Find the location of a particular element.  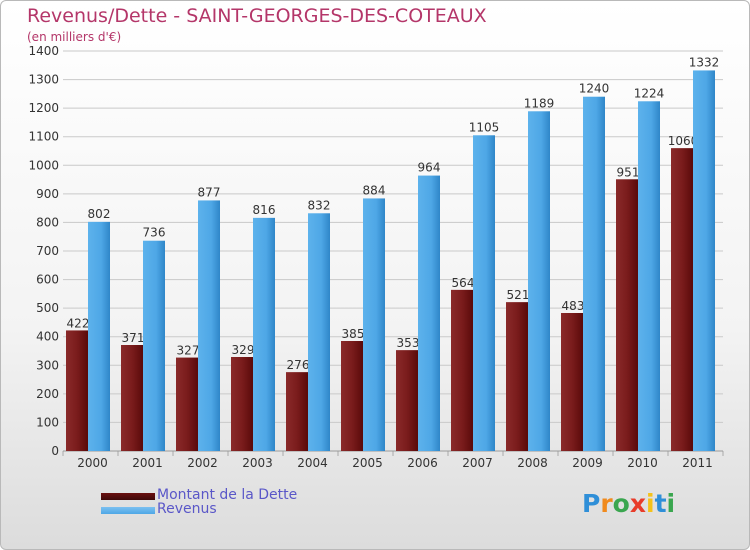

y-tick-label: 300 is located at coordinates (47, 365).